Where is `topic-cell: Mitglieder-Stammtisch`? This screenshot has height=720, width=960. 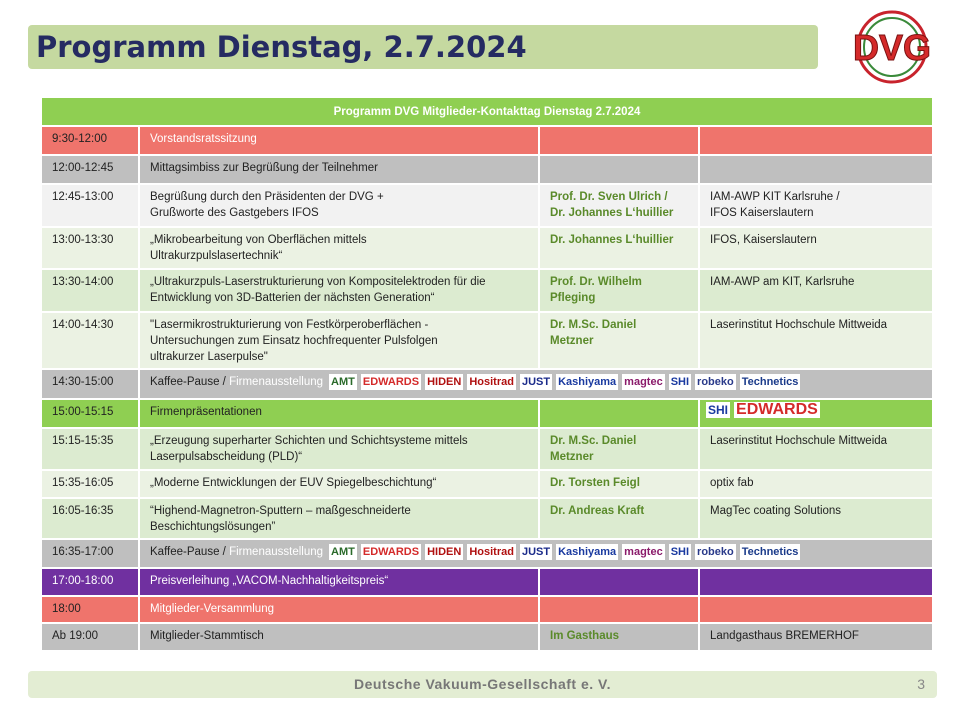 topic-cell: Mitglieder-Stammtisch is located at coordinates (340, 637).